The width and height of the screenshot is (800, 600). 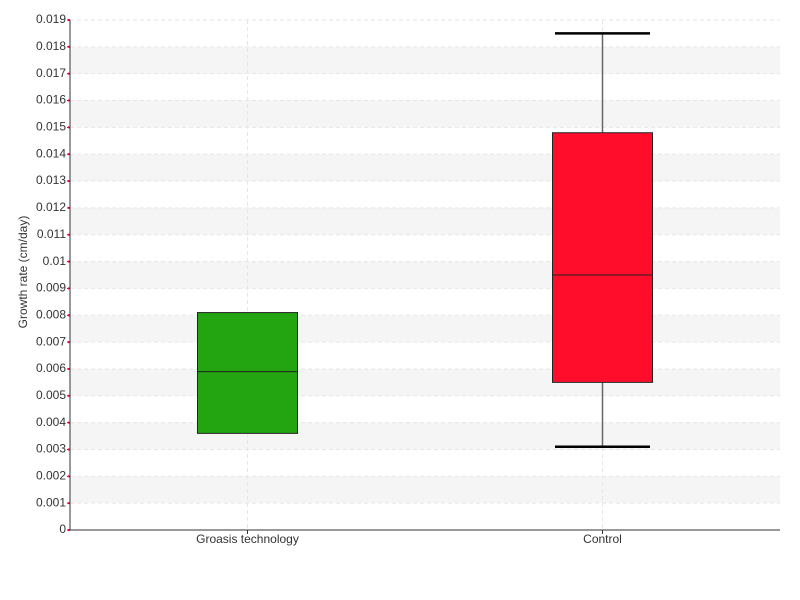 What do you see at coordinates (51, 100) in the screenshot?
I see `y-tick-label: 0.016` at bounding box center [51, 100].